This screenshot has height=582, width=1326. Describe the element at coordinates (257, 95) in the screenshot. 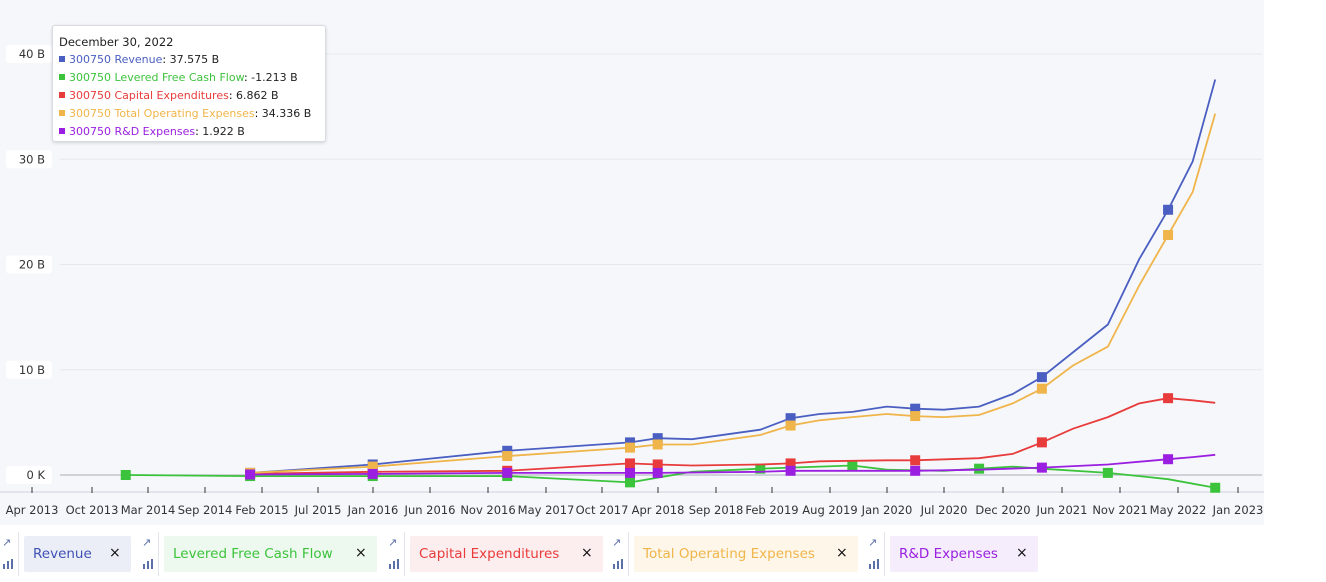

I see `tooltip-value: 6.862 B` at that location.